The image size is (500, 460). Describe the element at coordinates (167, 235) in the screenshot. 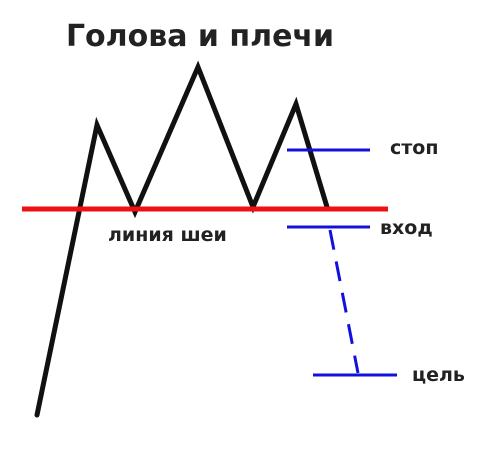

I see `neckline-label: линия шеи` at that location.